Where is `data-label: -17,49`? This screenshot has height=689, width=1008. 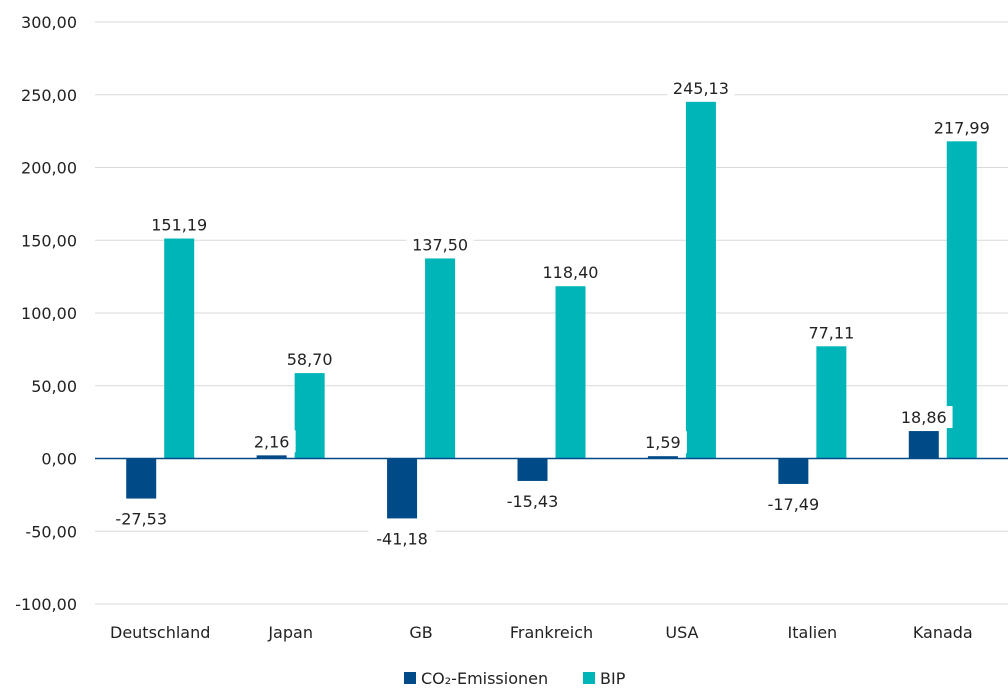 data-label: -17,49 is located at coordinates (794, 504).